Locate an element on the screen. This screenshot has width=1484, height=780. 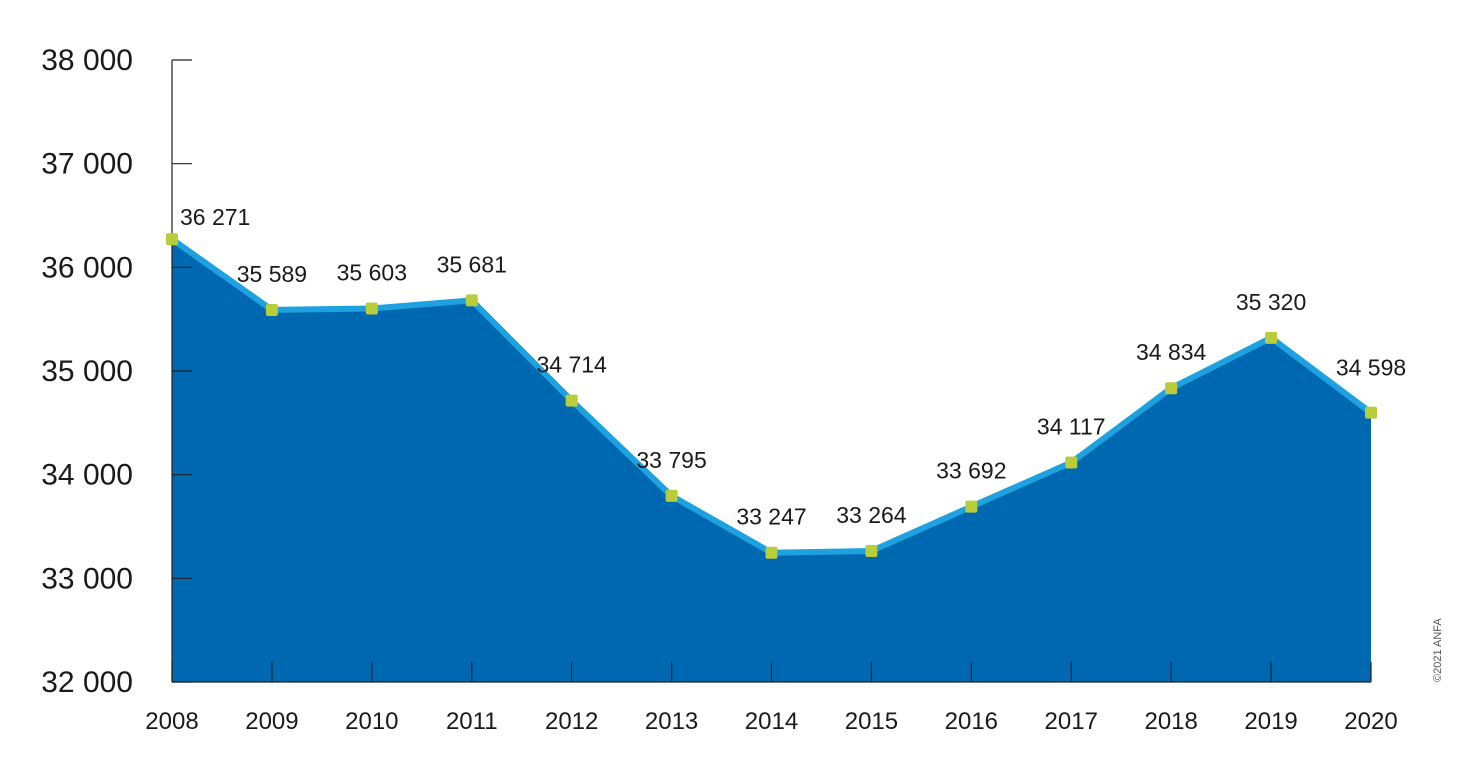
data-label: 33 247 is located at coordinates (771, 517).